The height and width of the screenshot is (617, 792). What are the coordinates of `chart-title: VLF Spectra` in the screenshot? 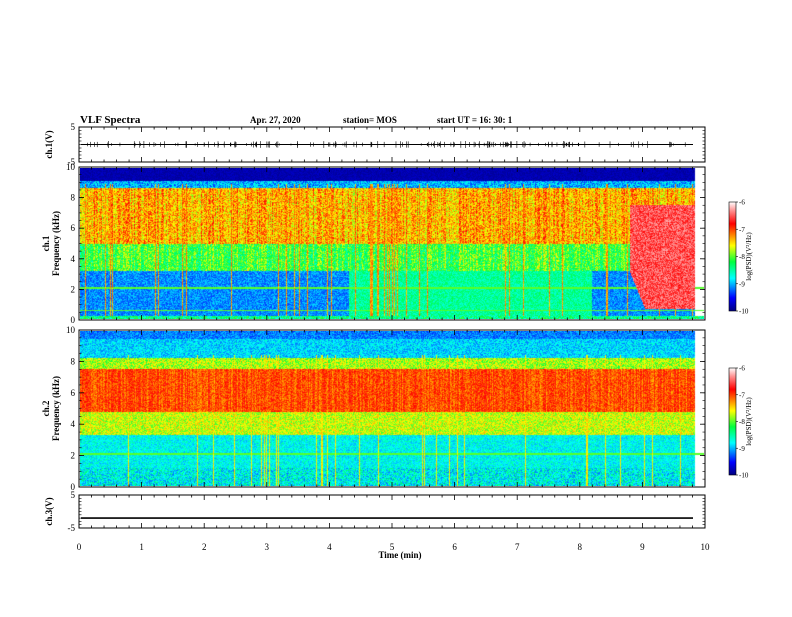 It's located at (110, 120).